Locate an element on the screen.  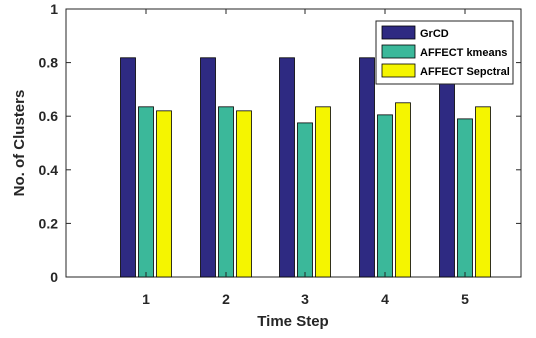
legend-swatch-grcd is located at coordinates (398, 32).